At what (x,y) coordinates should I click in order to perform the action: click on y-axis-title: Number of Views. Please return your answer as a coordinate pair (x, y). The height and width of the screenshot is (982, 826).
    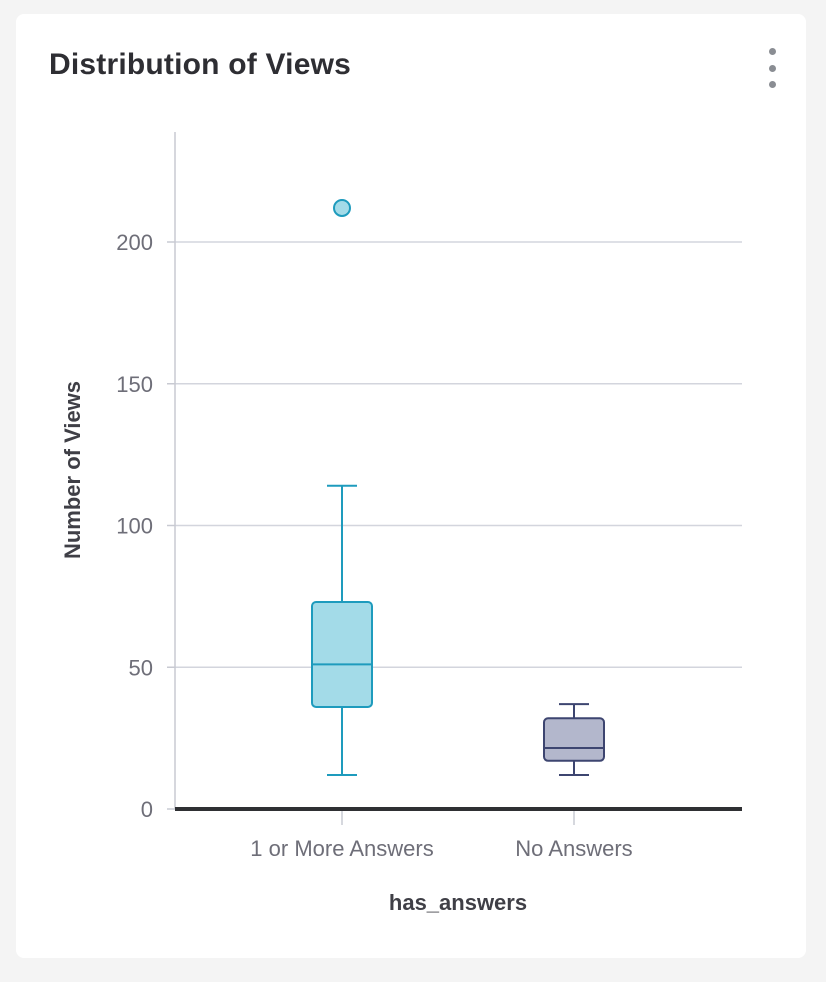
    Looking at the image, I should click on (72, 470).